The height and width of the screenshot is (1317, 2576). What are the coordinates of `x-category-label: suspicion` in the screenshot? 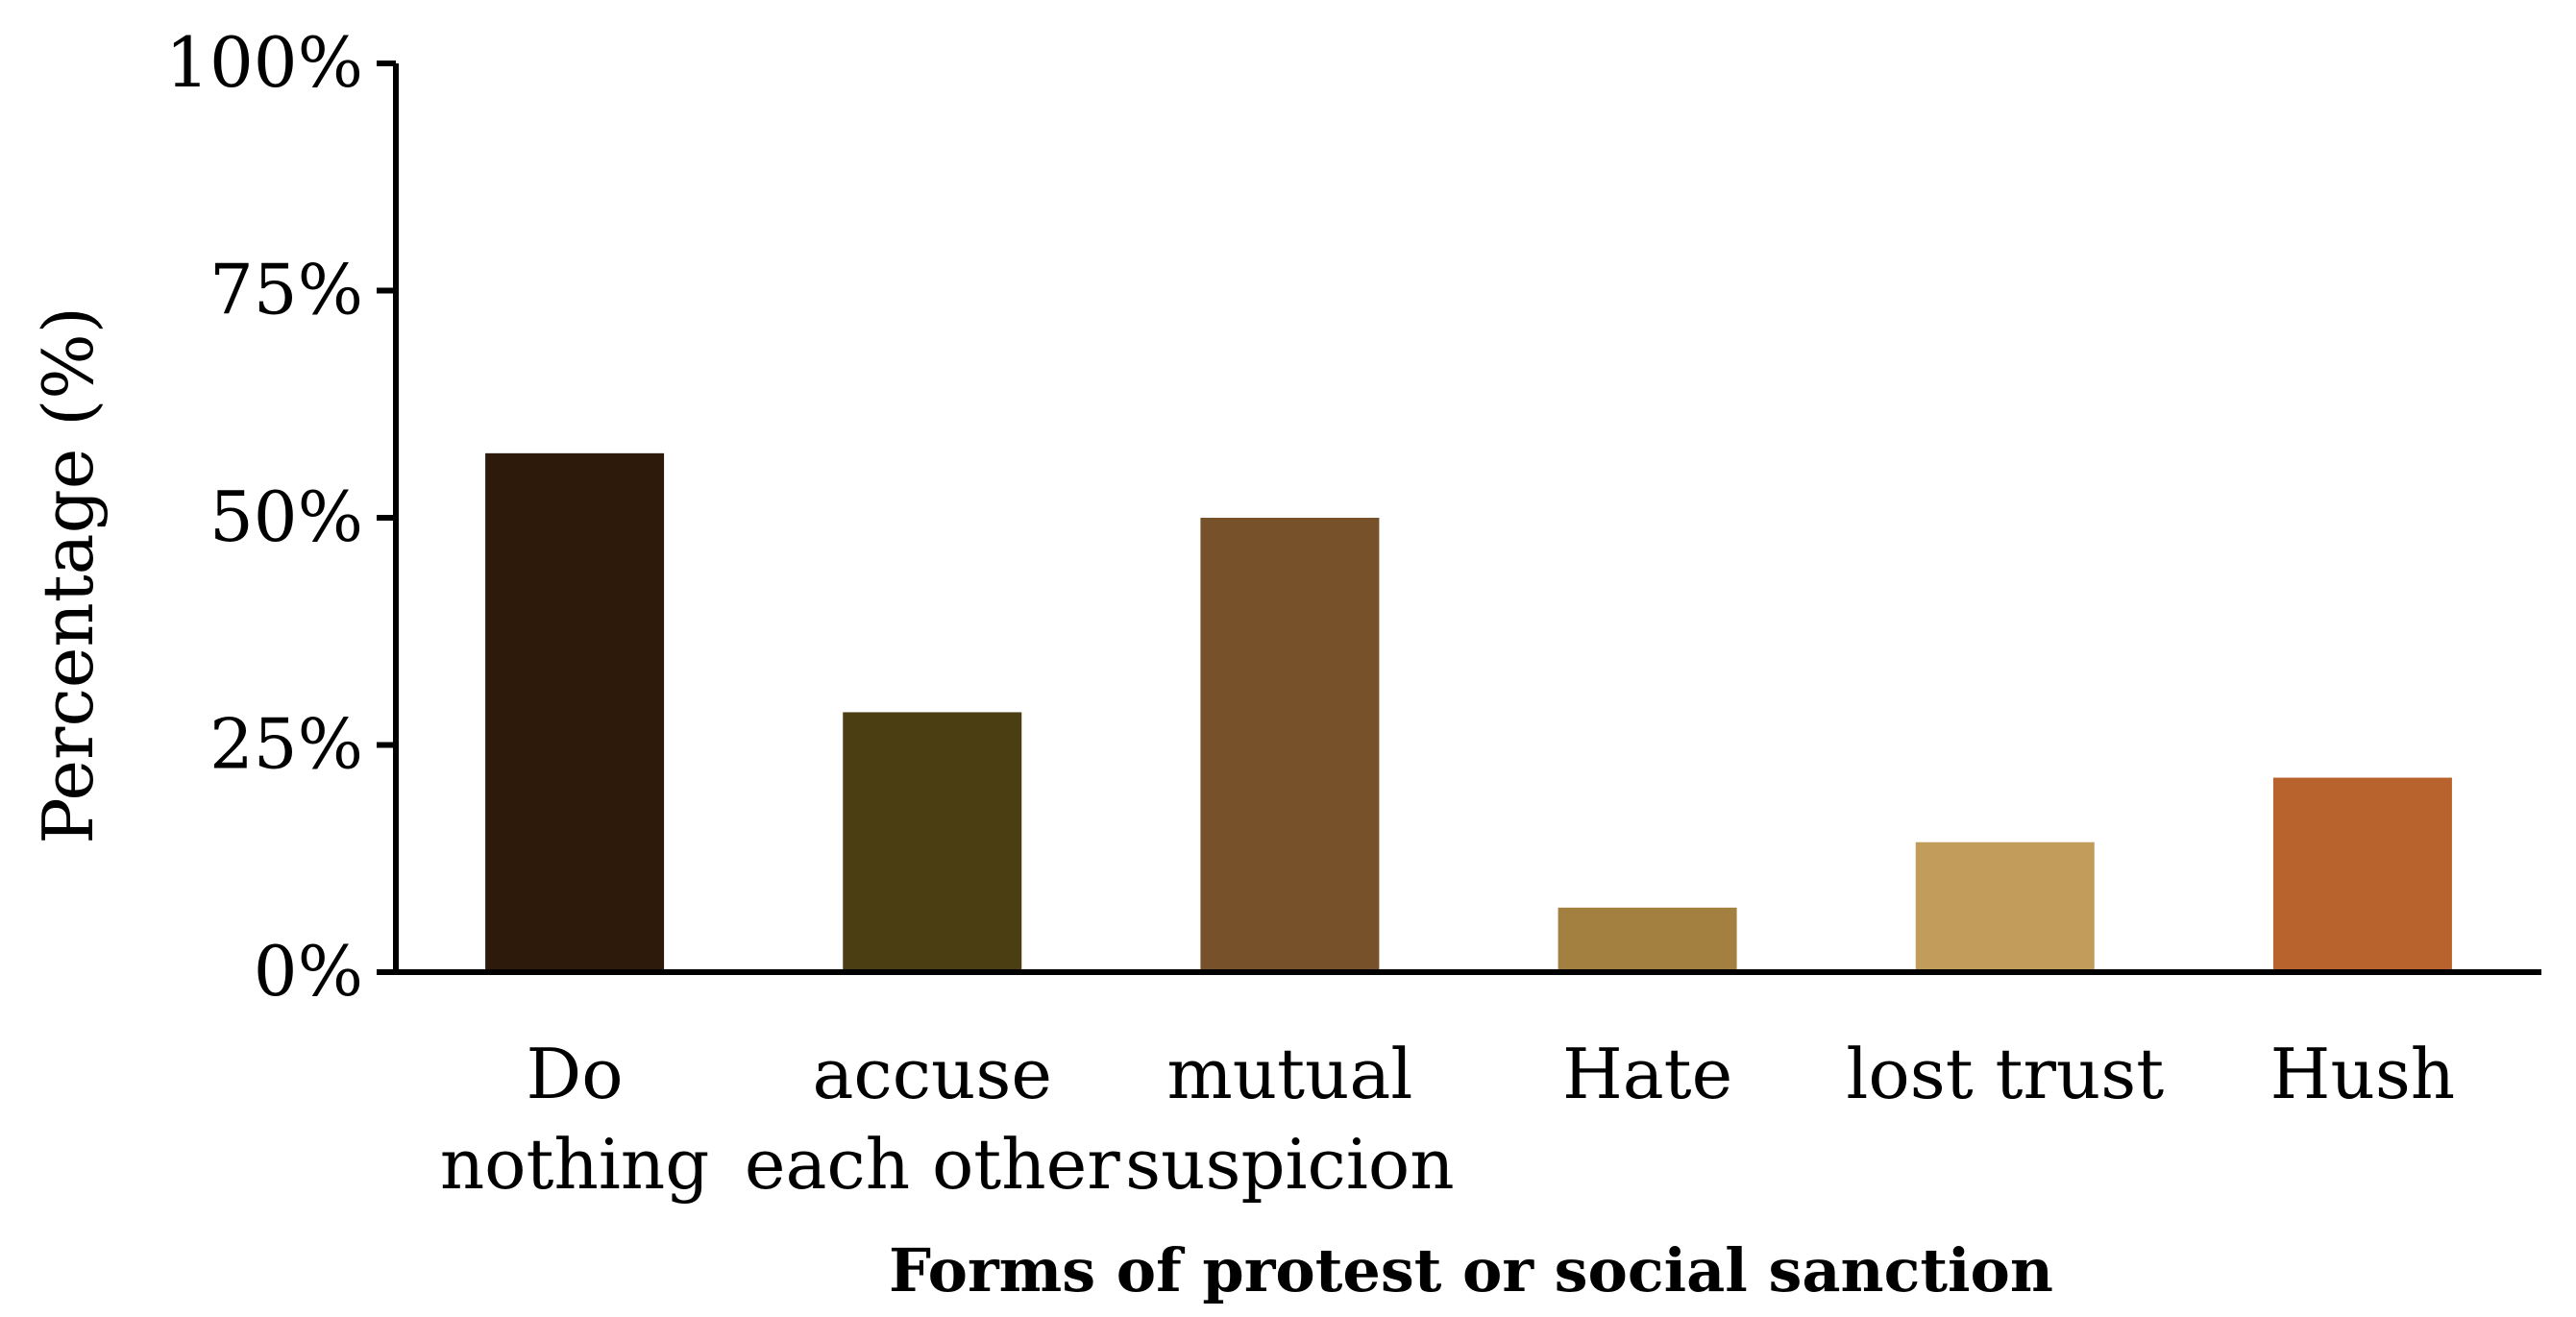 It's located at (1289, 1164).